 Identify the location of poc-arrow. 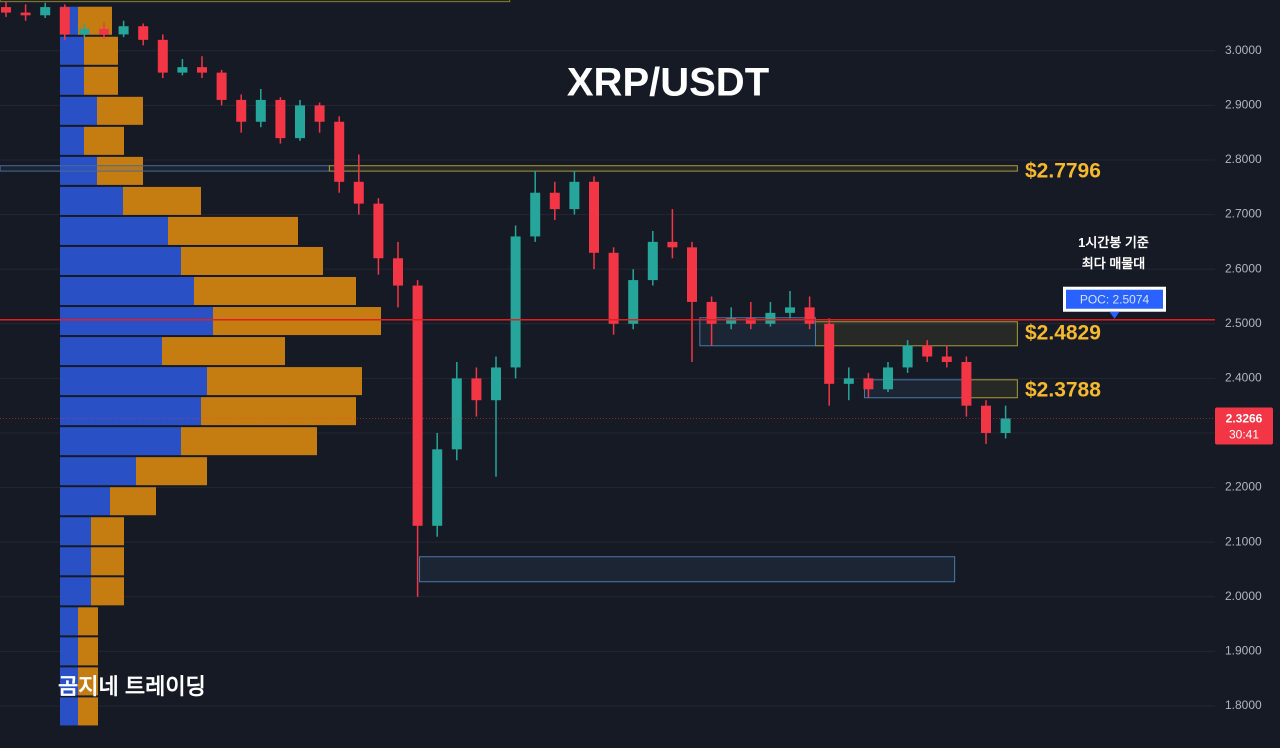
(1114, 315).